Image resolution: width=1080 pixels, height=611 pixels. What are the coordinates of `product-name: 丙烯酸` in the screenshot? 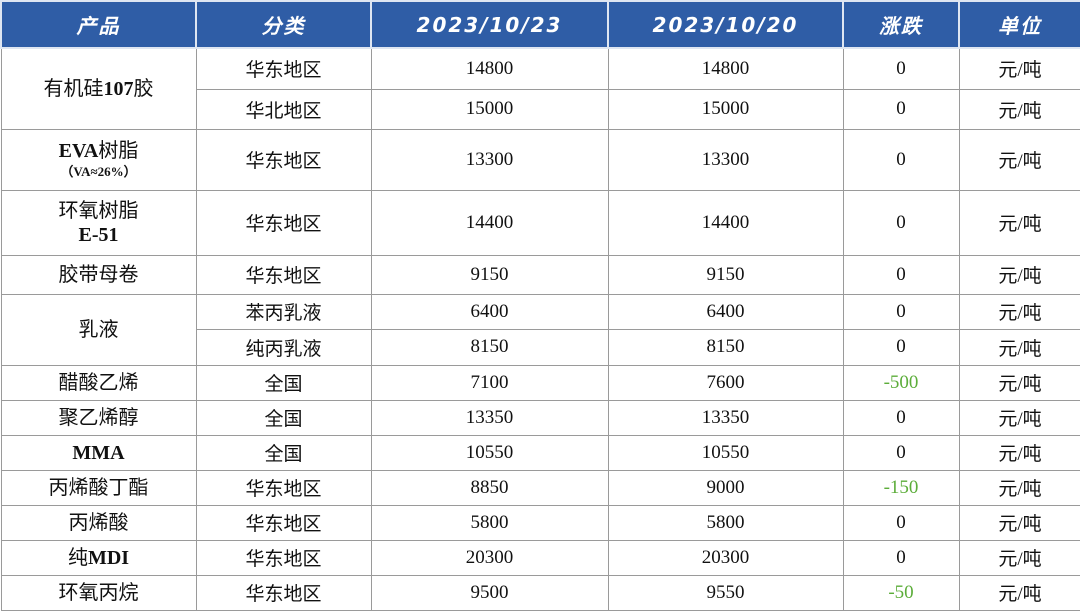 It's located at (98, 522).